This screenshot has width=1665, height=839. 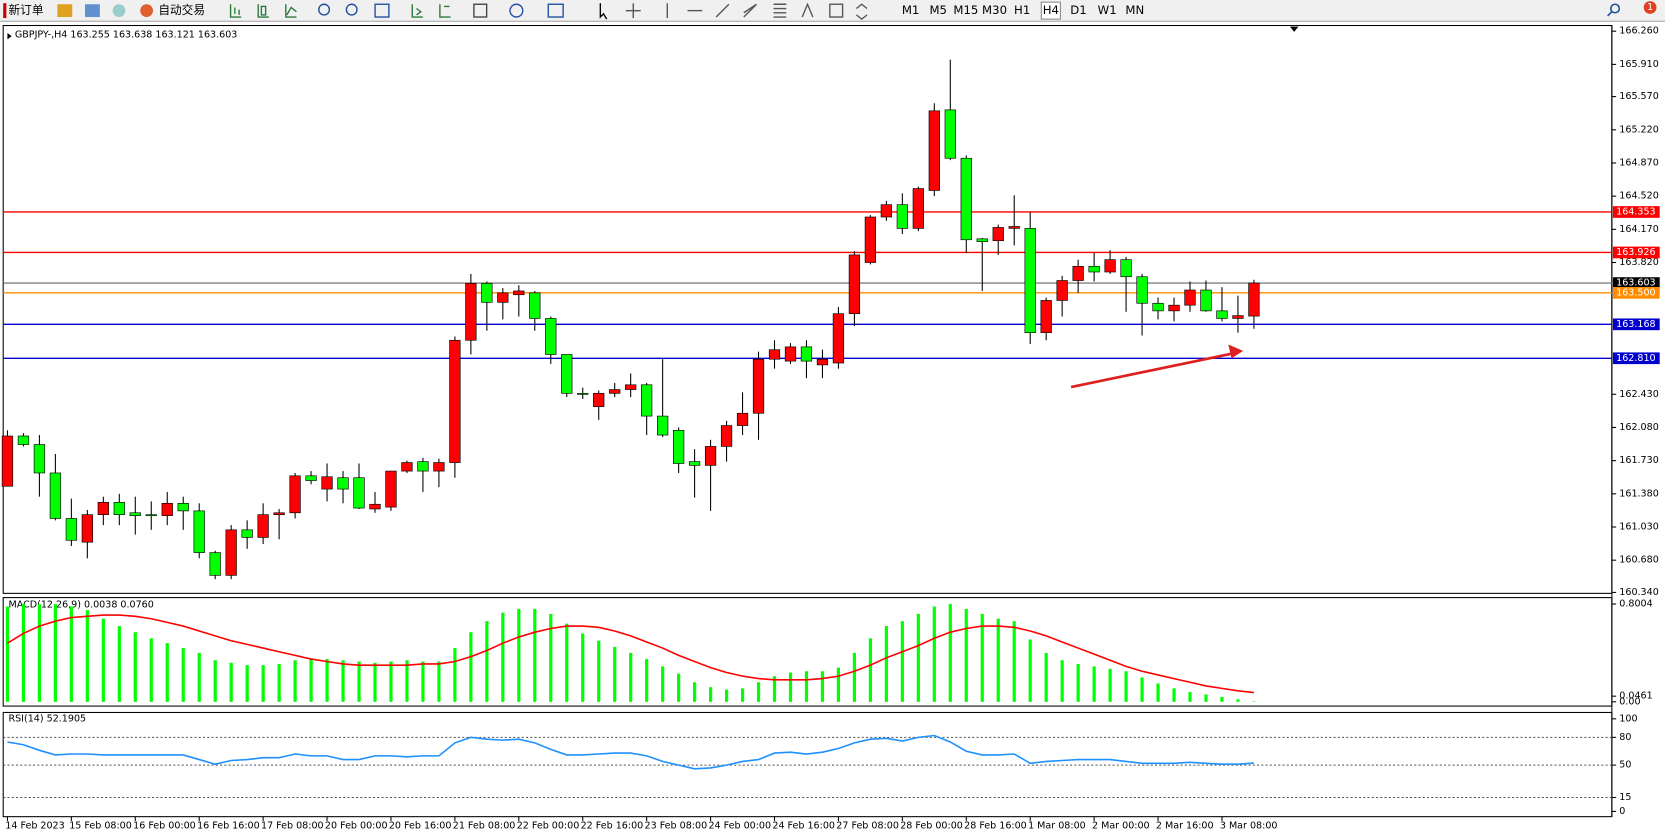 What do you see at coordinates (26, 10) in the screenshot?
I see `new-order-button: 新订单` at bounding box center [26, 10].